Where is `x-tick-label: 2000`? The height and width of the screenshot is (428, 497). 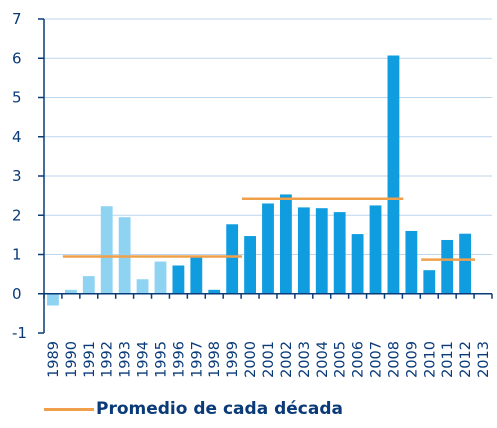 x-tick-label: 2000 is located at coordinates (251, 359).